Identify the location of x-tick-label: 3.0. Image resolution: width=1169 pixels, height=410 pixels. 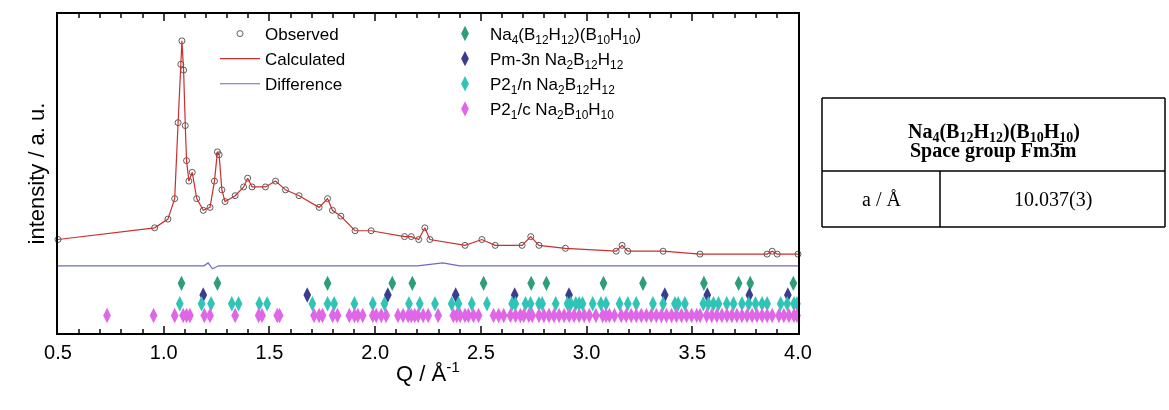
(586, 351).